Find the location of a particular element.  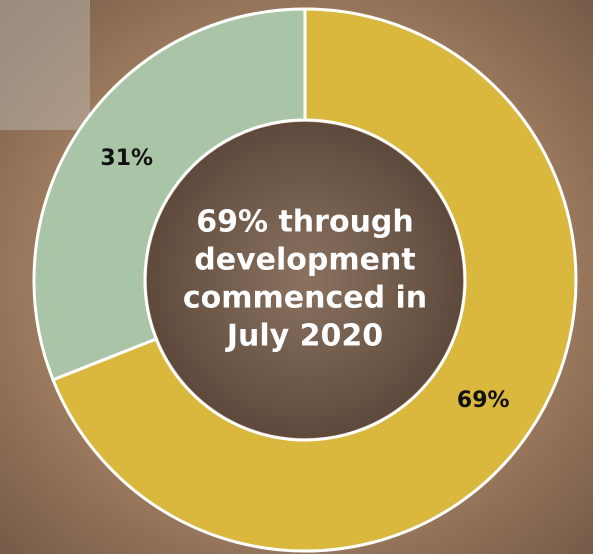

center-text-line: development is located at coordinates (304, 260).